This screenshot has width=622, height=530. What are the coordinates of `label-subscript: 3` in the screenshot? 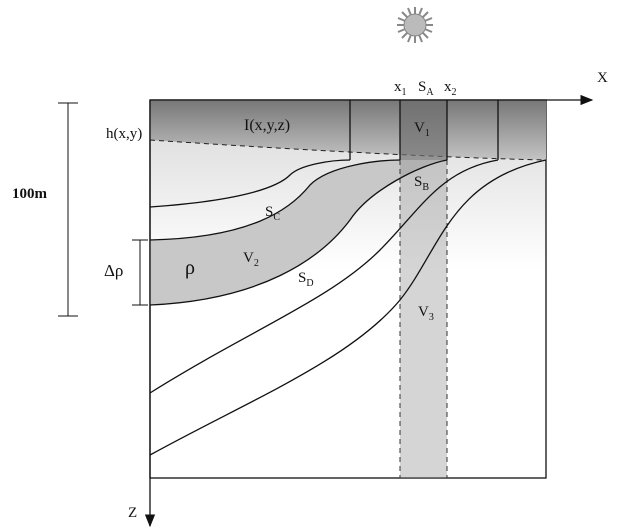 It's located at (431, 317).